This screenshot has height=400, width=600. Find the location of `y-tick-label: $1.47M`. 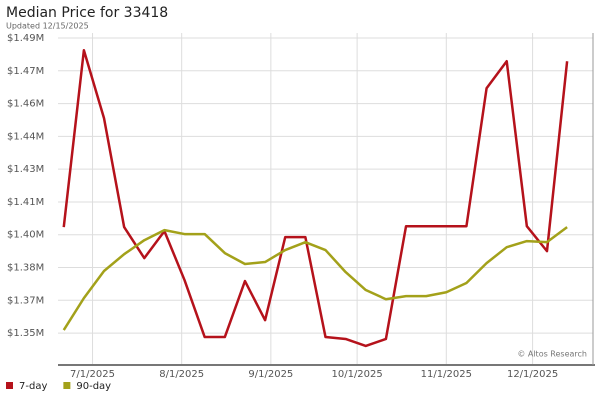

y-tick-label: $1.47M is located at coordinates (25, 71).